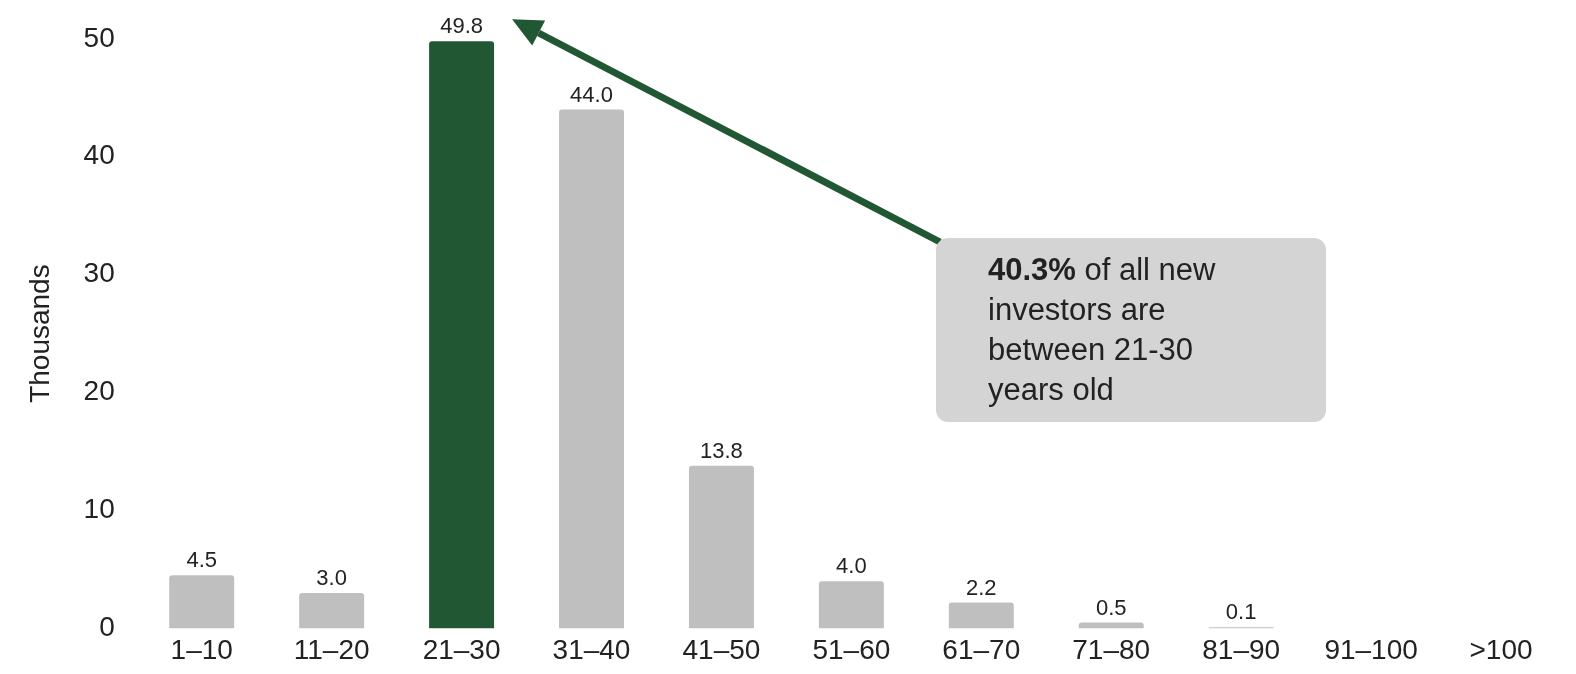 The width and height of the screenshot is (1576, 674). I want to click on y-tick-label: 20, so click(99, 391).